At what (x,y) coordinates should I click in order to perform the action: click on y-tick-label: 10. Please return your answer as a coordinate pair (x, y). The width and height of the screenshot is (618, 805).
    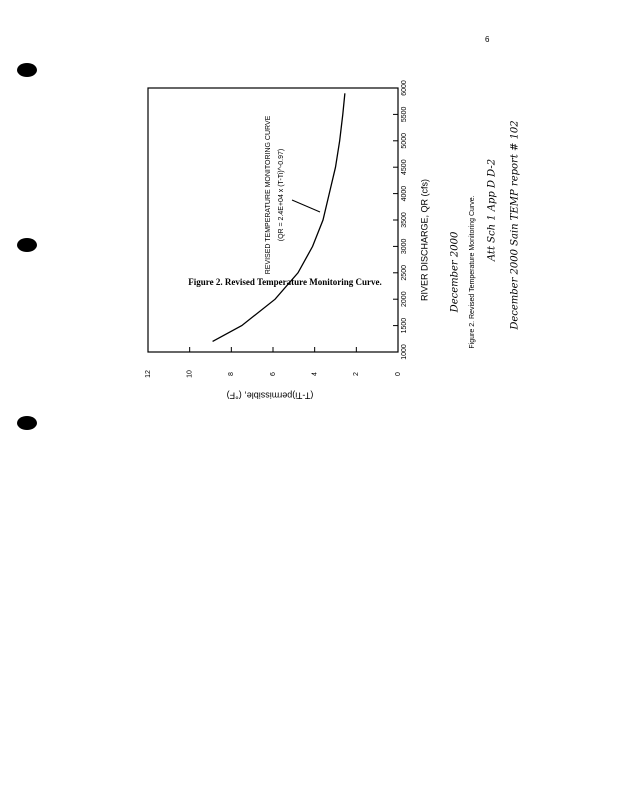
    Looking at the image, I should click on (190, 374).